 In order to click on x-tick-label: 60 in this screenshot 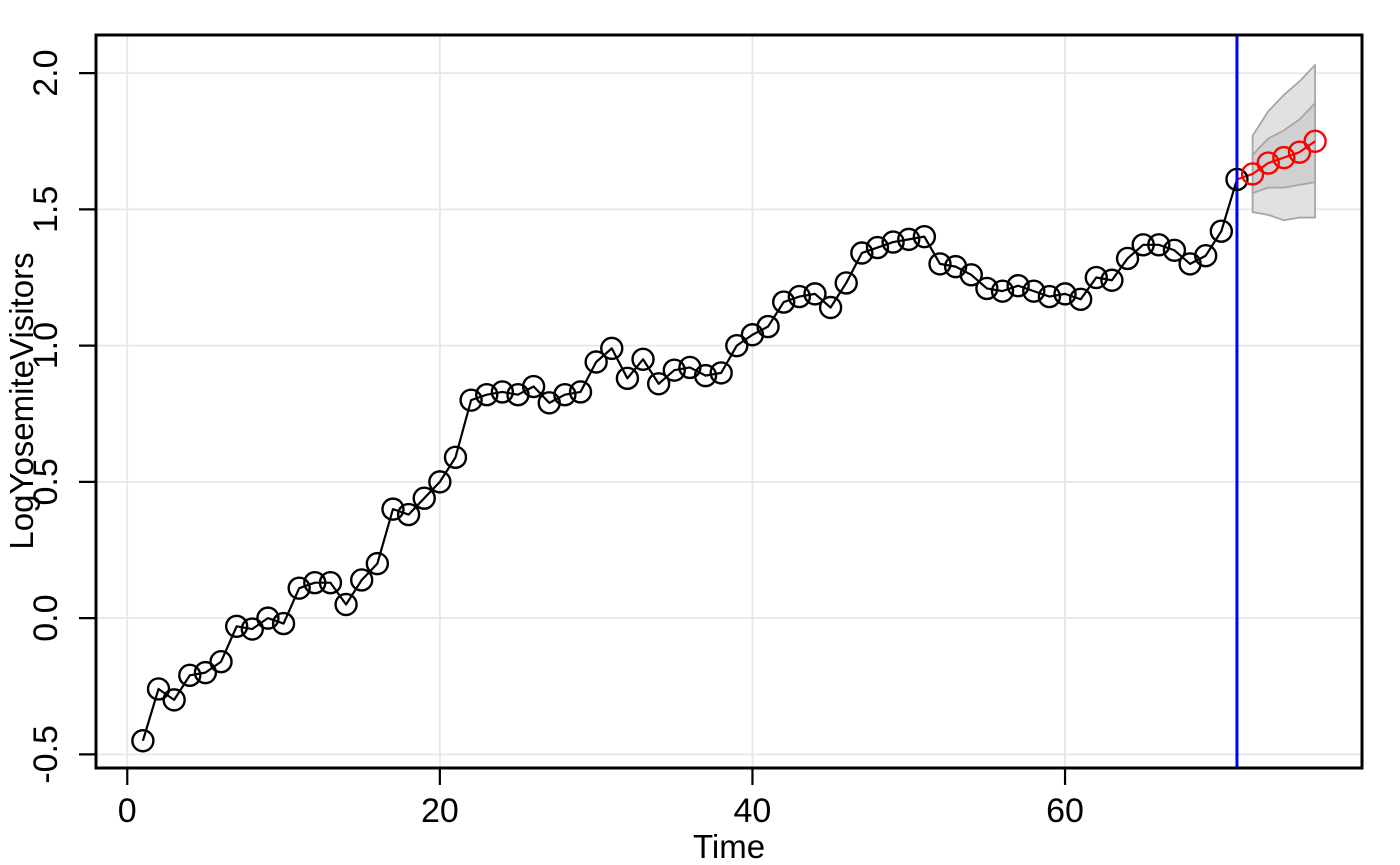, I will do `click(1065, 811)`.